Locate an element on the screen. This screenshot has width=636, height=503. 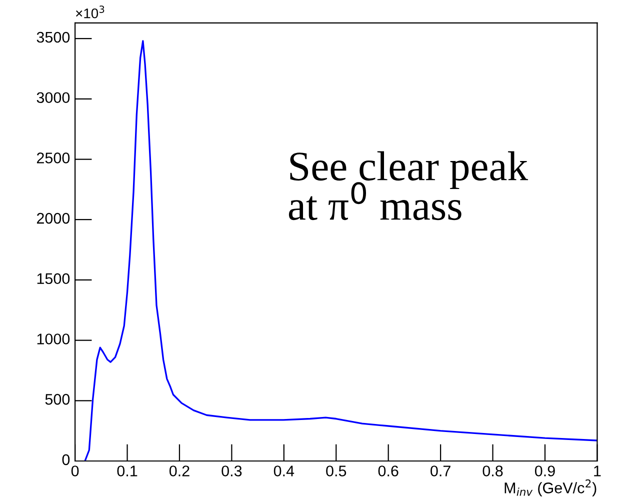
x-tick-label: 0.9 is located at coordinates (544, 471).